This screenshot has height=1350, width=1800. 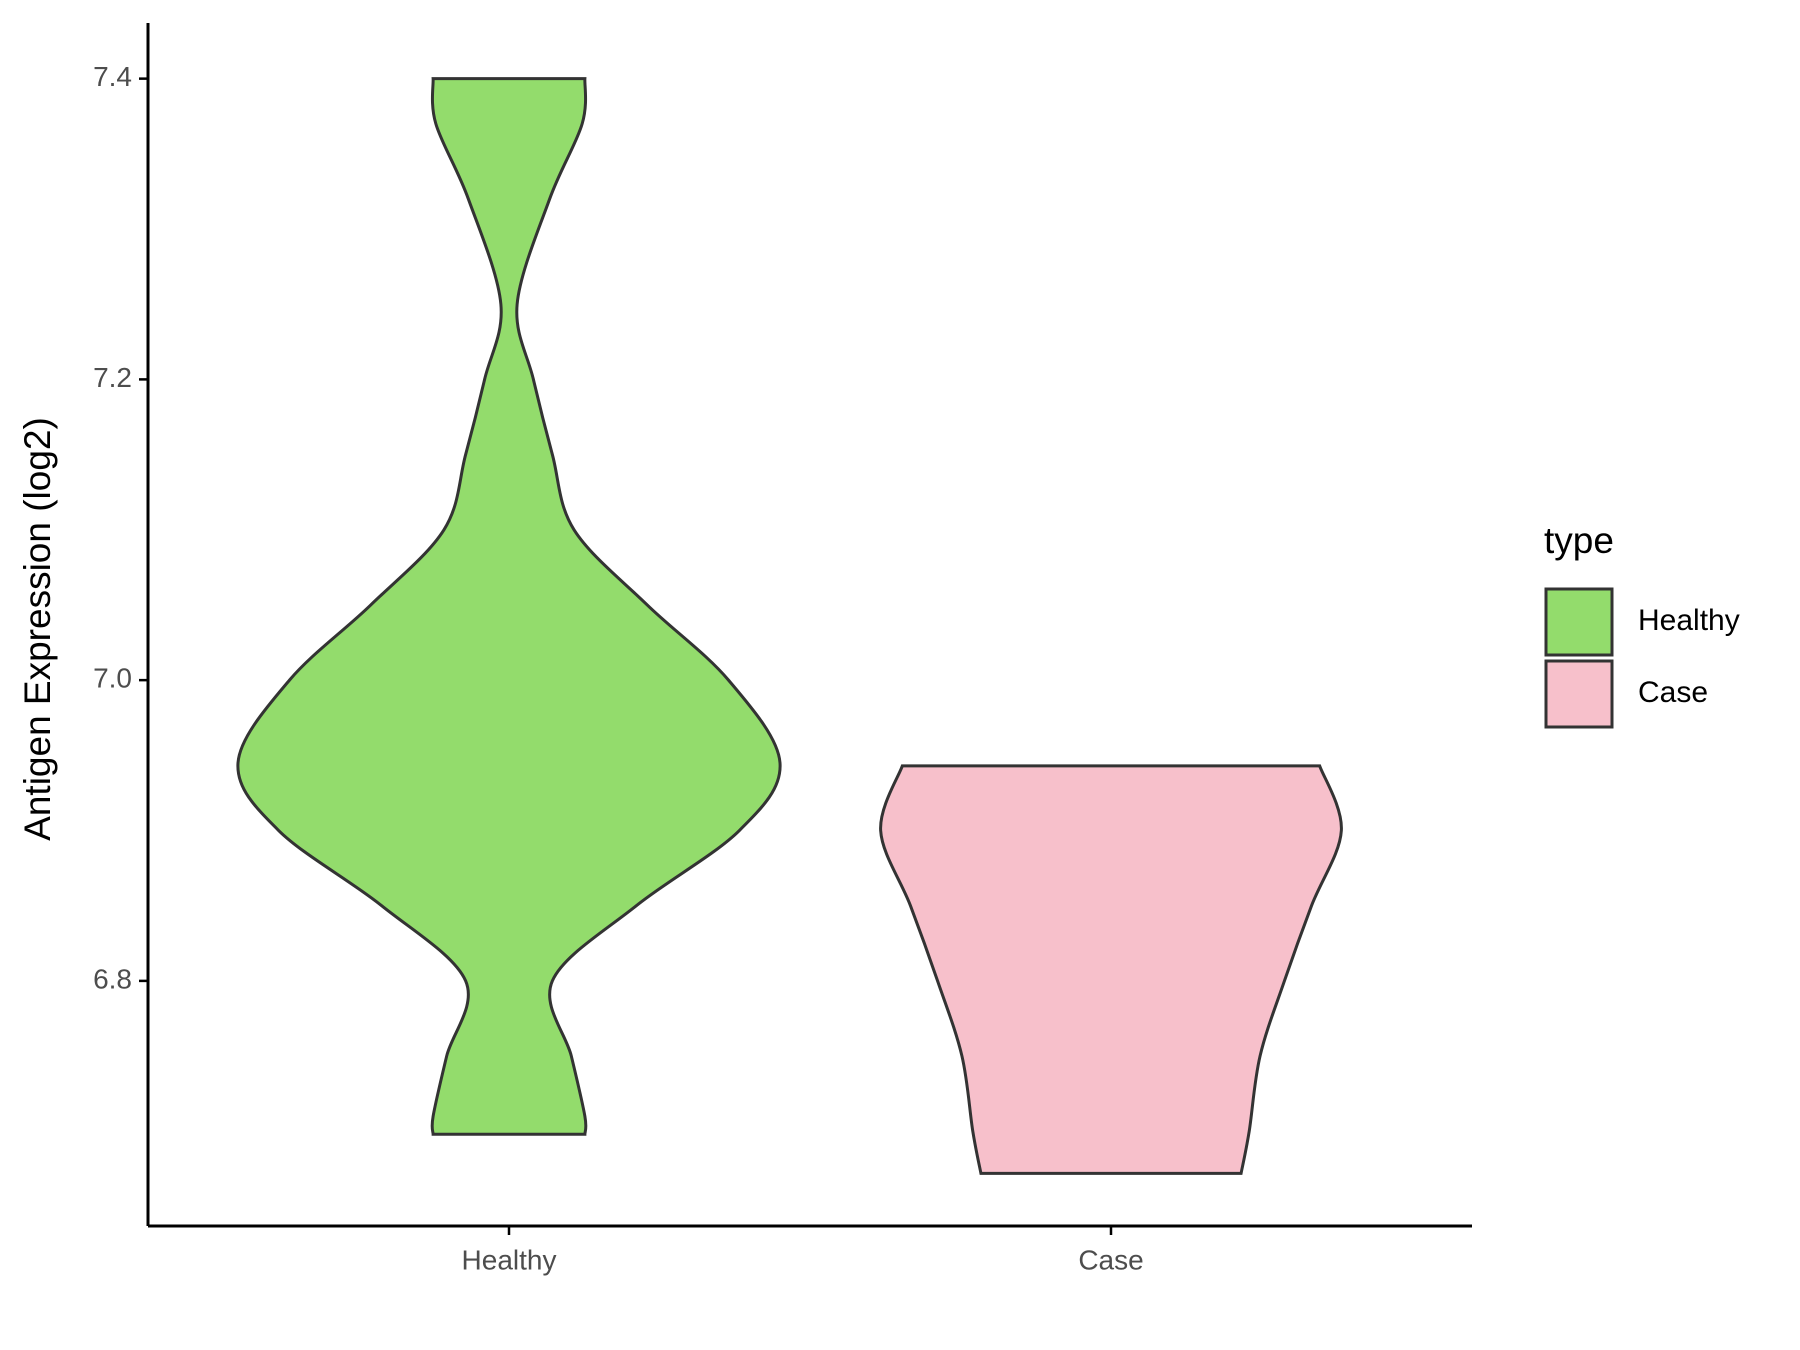 I want to click on legend-label: Case, so click(x=1673, y=692).